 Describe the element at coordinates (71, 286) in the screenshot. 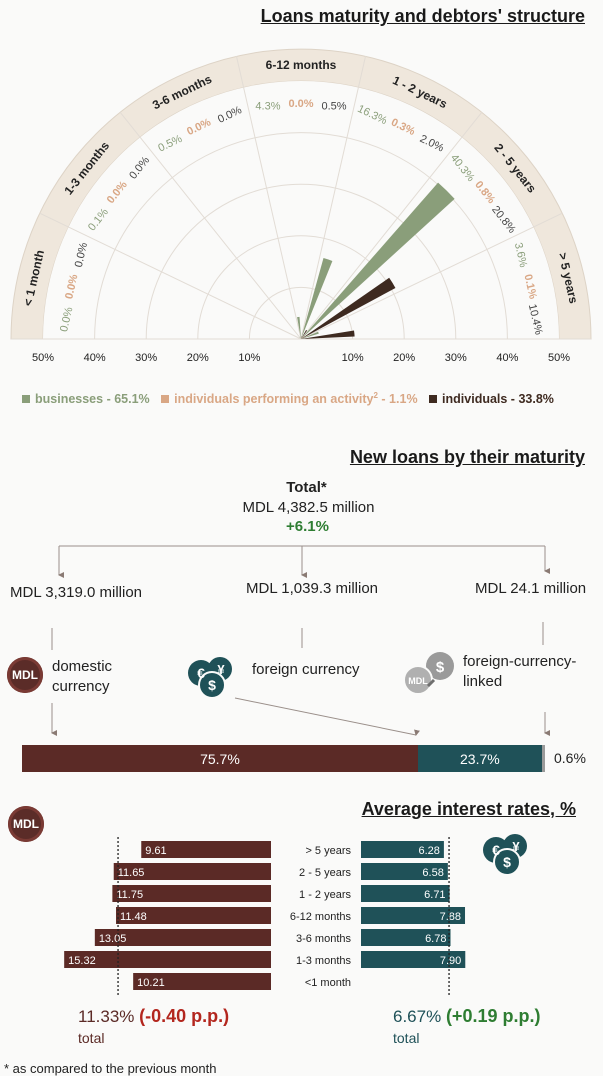

I see `value-label-1-month-individuals-performing-an-activity: 0.0%` at that location.